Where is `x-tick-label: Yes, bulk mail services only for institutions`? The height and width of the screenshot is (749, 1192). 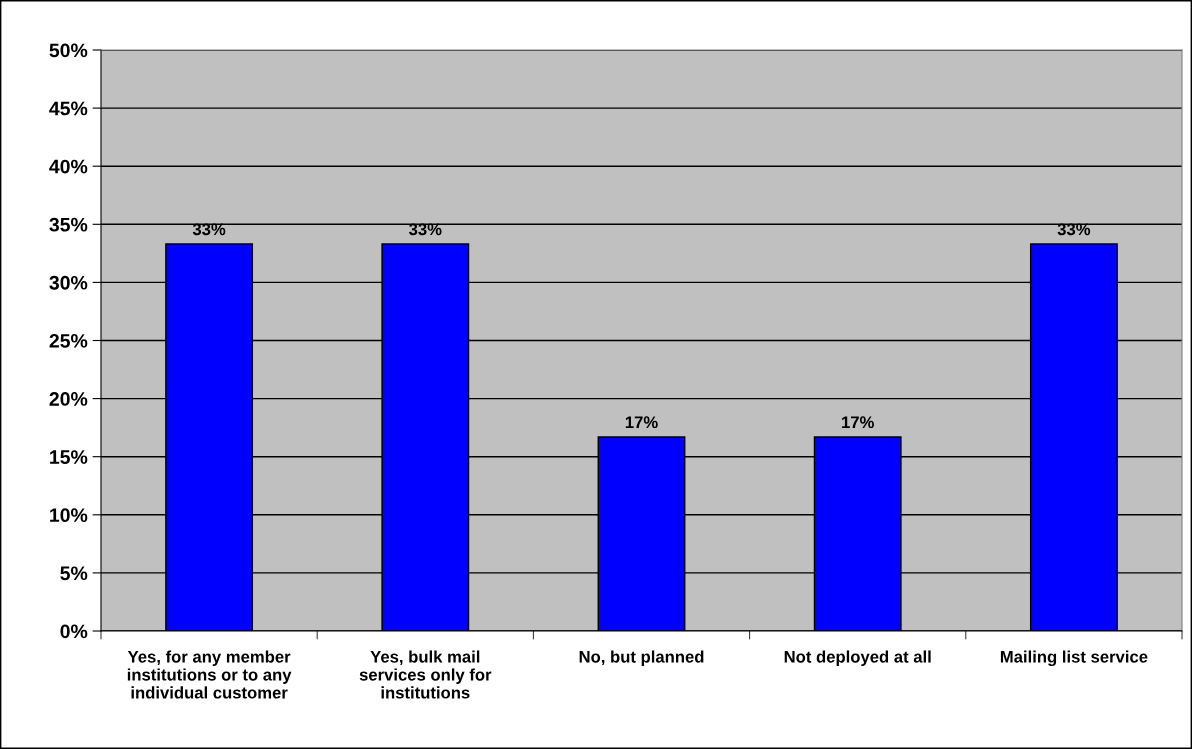
x-tick-label: Yes, bulk mail services only for institutions is located at coordinates (425, 674).